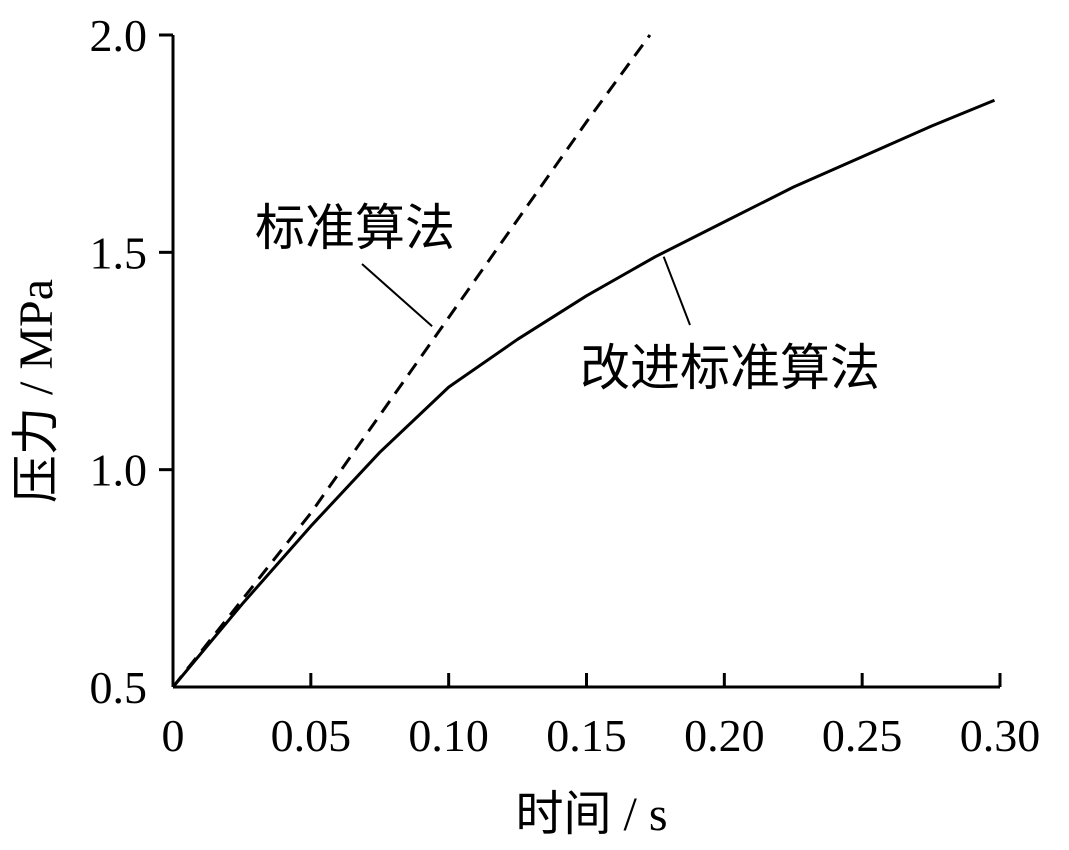 The width and height of the screenshot is (1069, 850). I want to click on x-tick-label: 0.15, so click(586, 735).